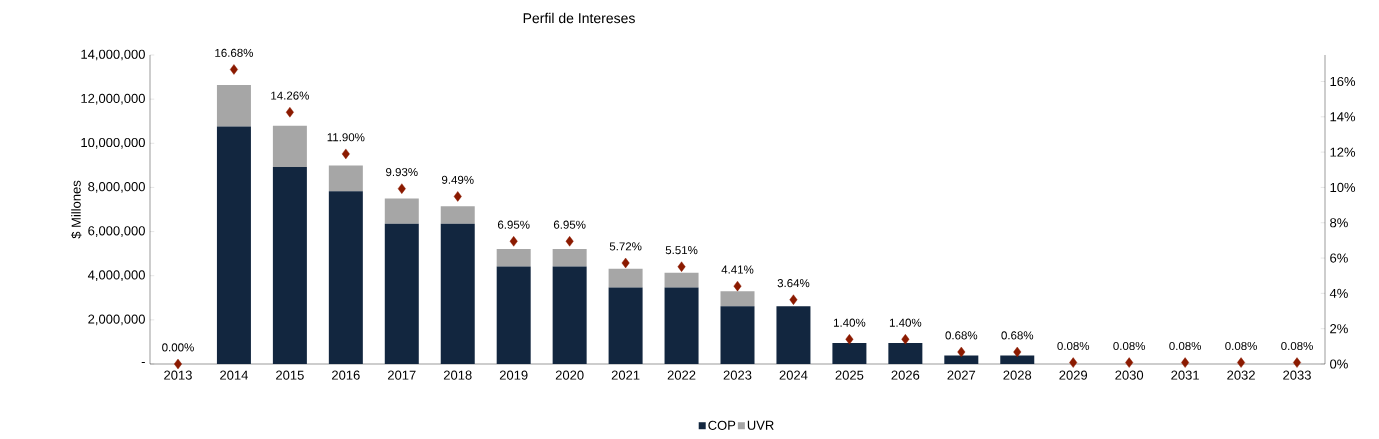  I want to click on x-tick-label: 2024, so click(793, 375).